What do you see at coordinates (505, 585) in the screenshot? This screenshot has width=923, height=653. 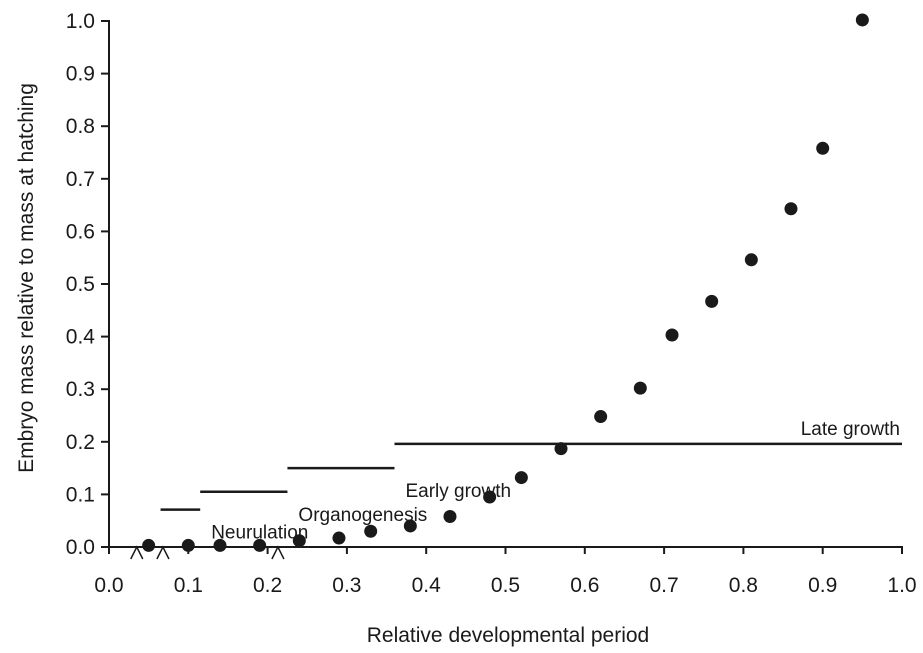 I see `x-tick-label: 0.5` at bounding box center [505, 585].